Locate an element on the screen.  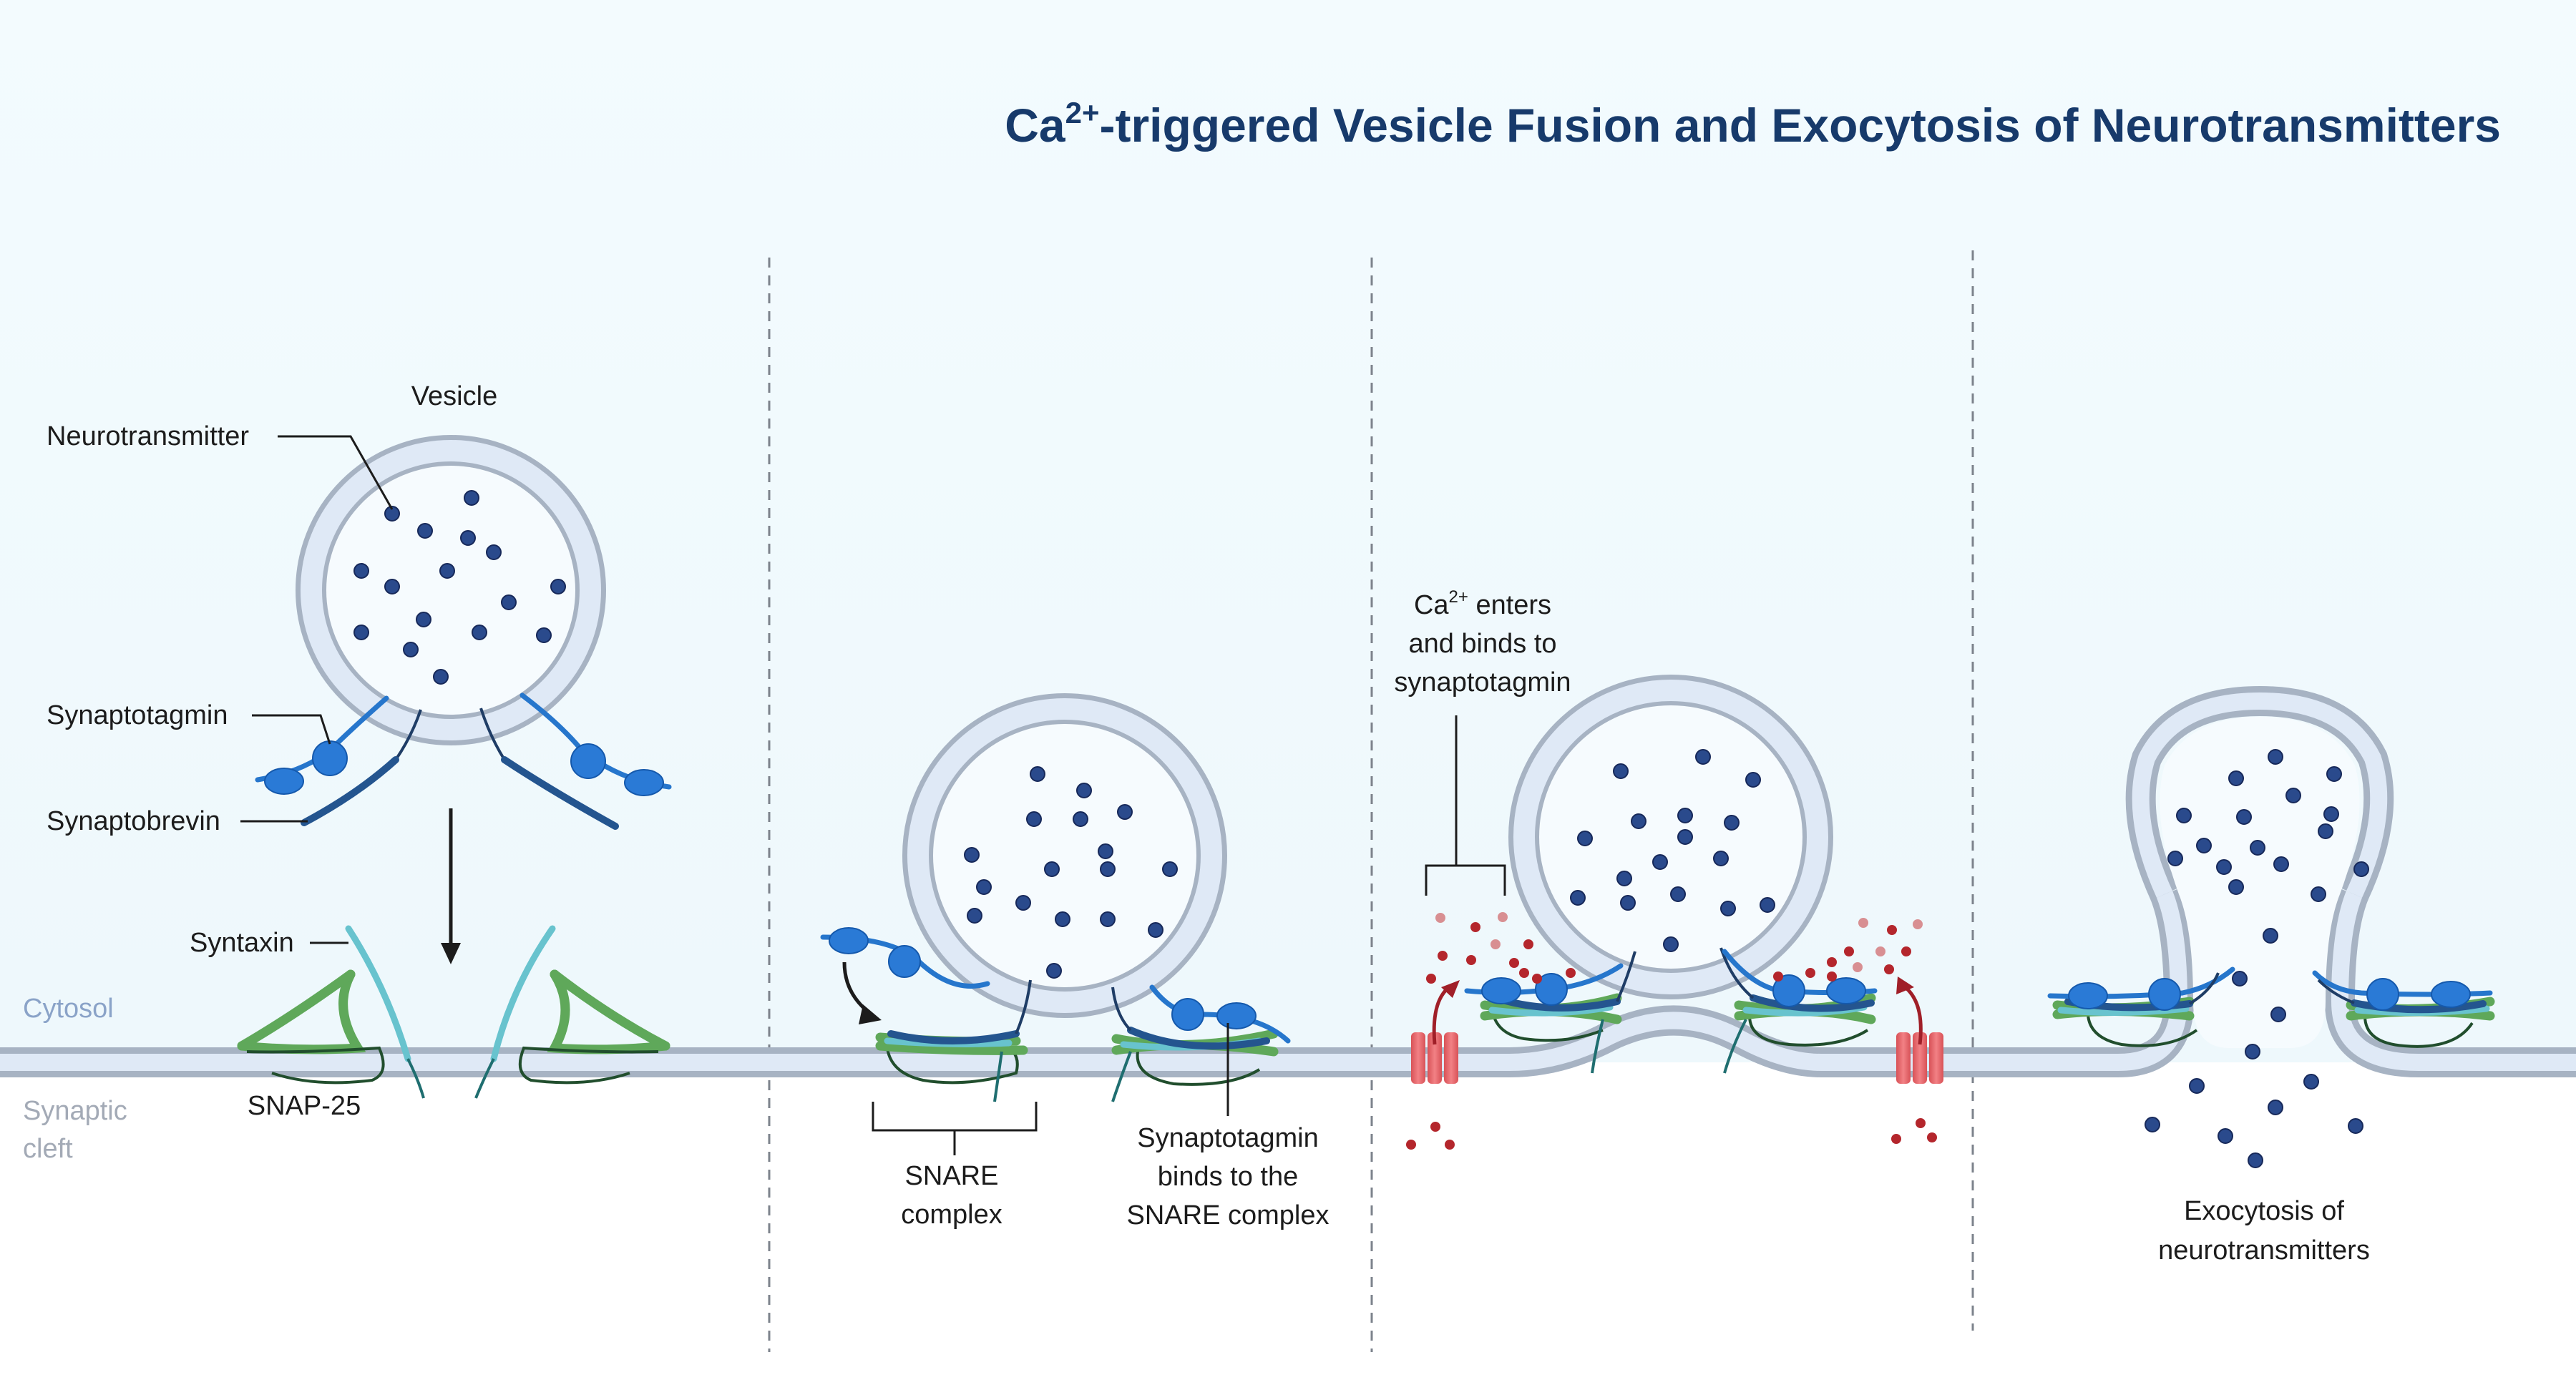
synaptotagmin-binds-label-3: SNARE complex is located at coordinates (1228, 1215).